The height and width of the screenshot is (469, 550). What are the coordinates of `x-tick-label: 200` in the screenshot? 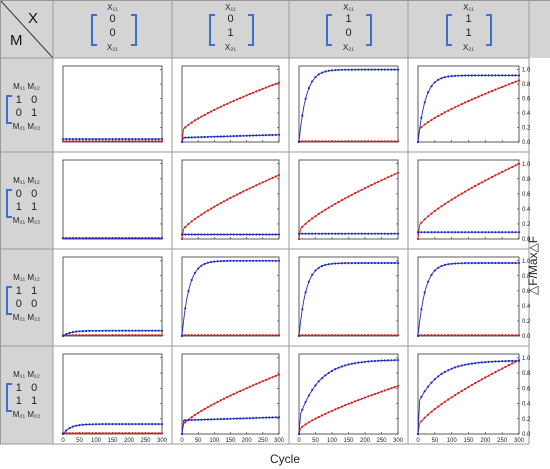 It's located at (365, 441).